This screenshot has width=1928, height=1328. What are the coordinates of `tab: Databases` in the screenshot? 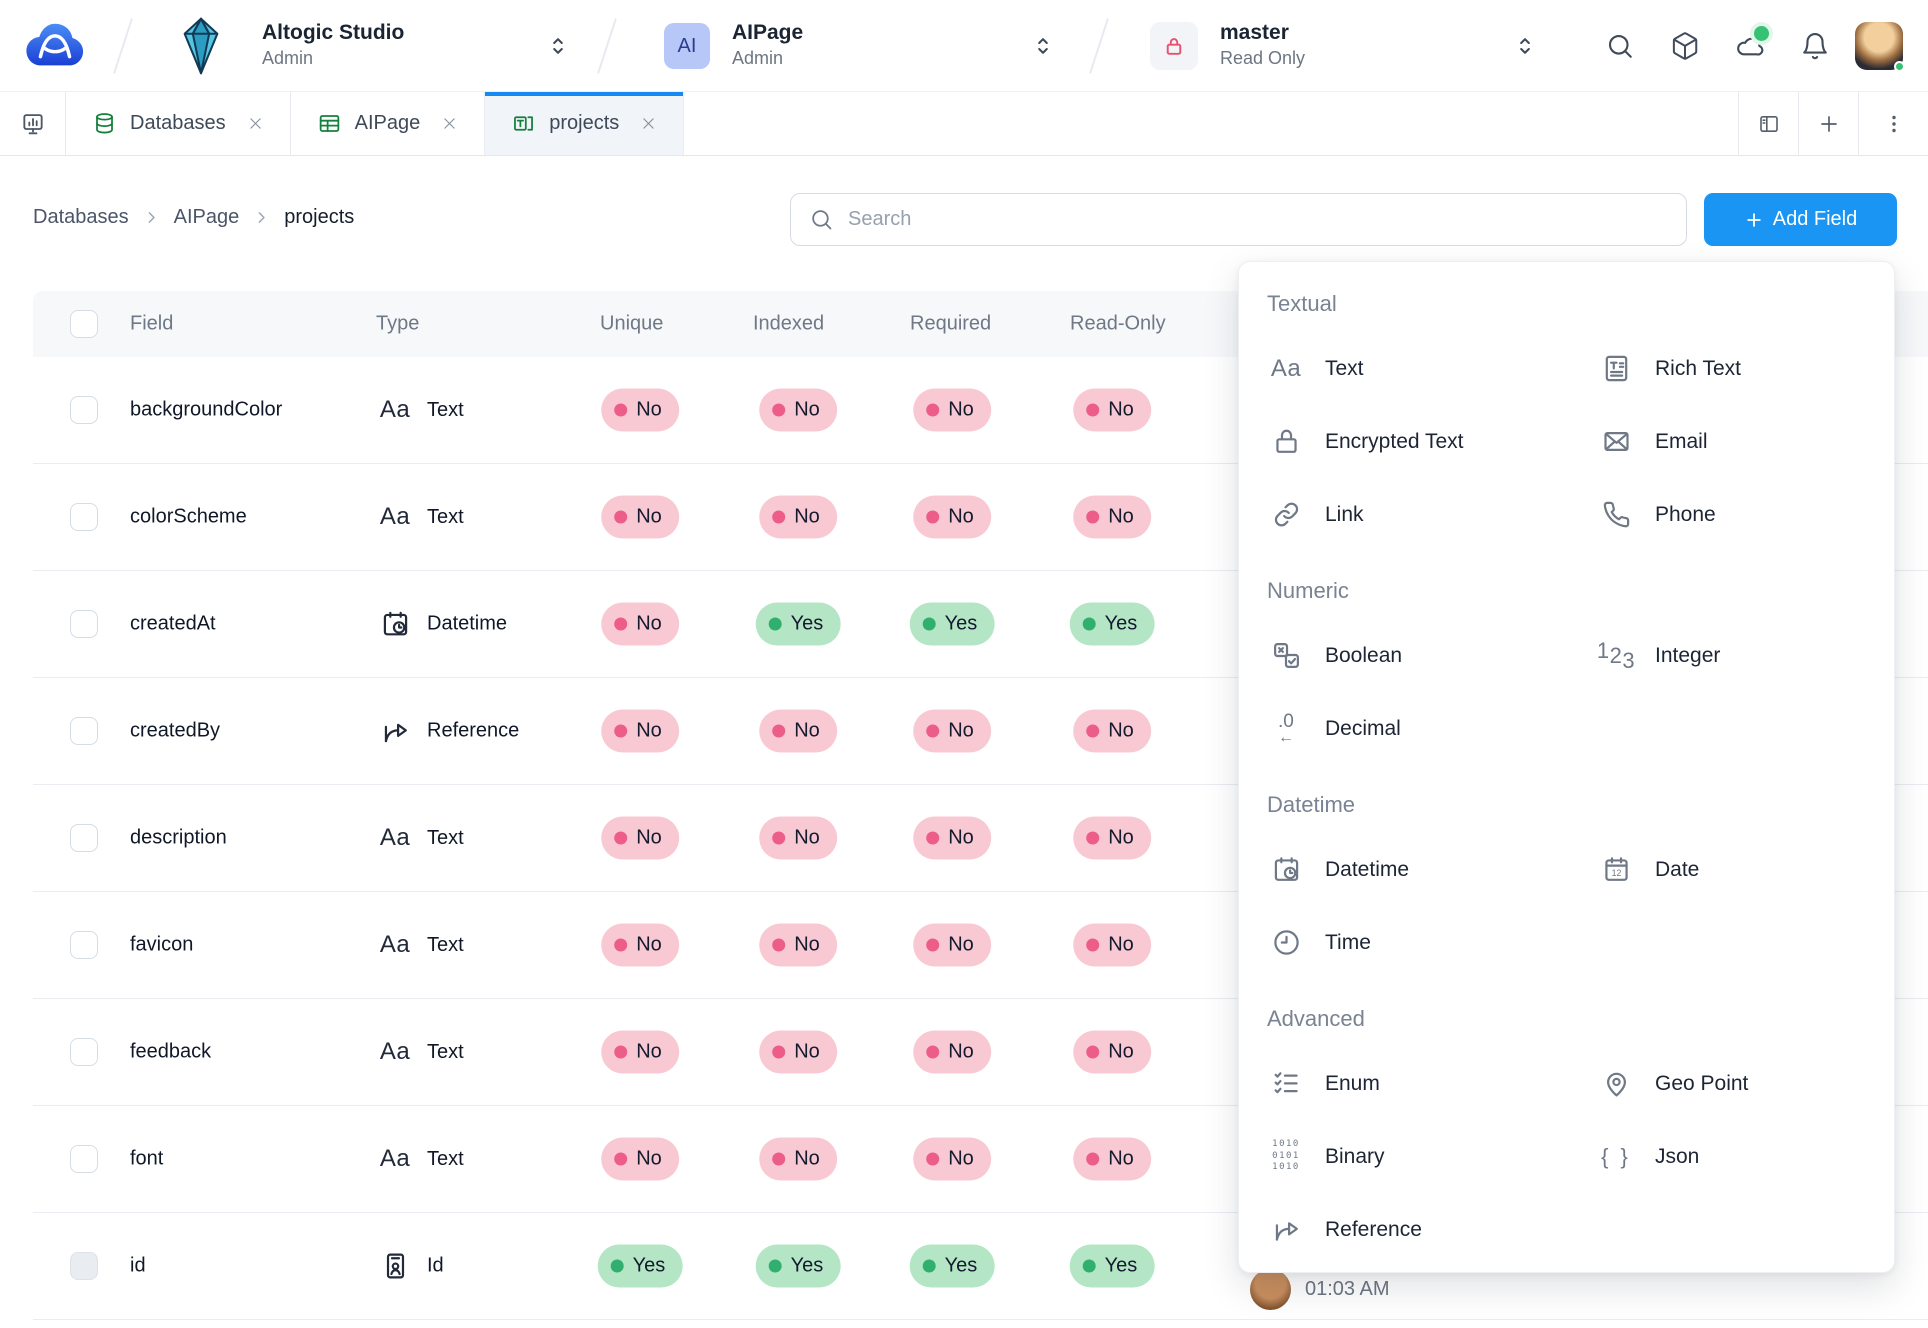 It's located at (178, 123).